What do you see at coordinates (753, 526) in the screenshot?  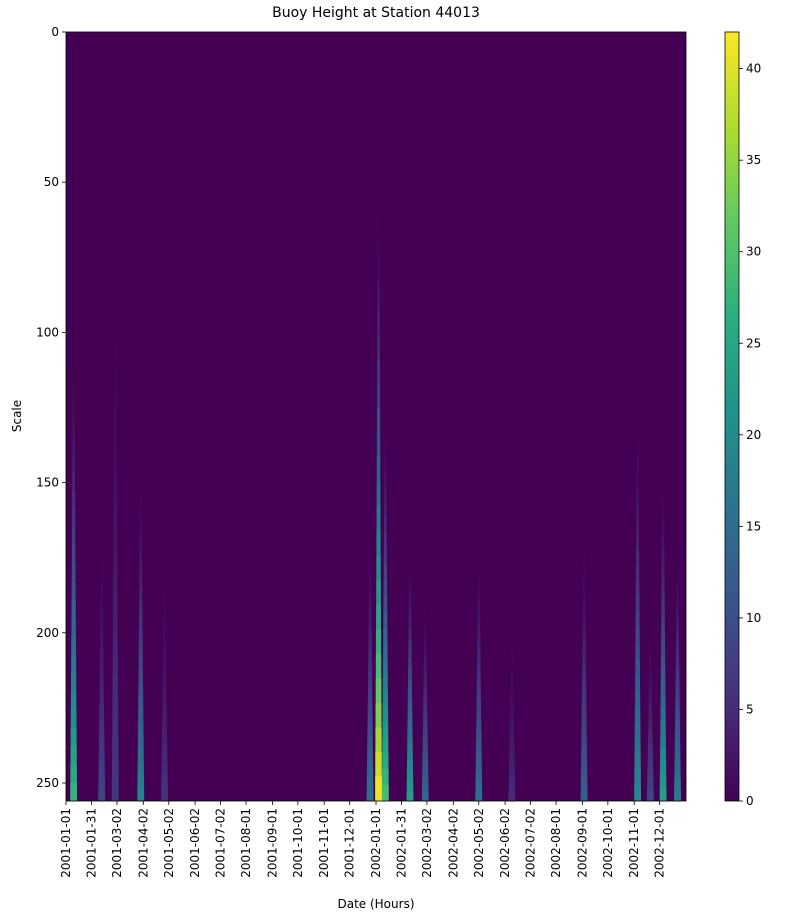 I see `colorbar-tick-label: 15` at bounding box center [753, 526].